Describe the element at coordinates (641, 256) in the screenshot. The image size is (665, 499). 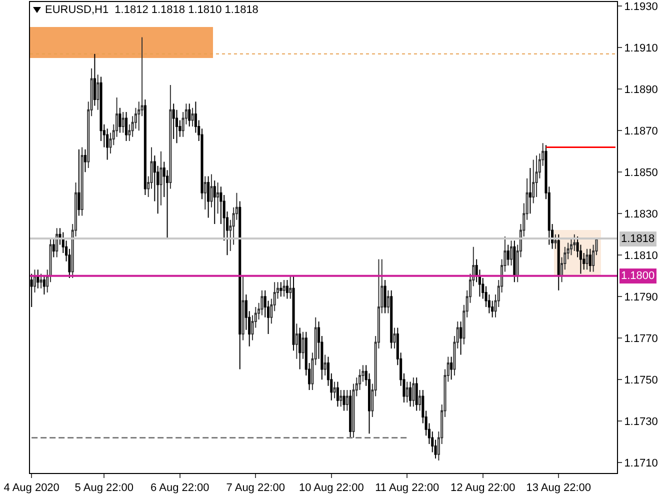
I see `y-tick-label: 1.1810` at that location.